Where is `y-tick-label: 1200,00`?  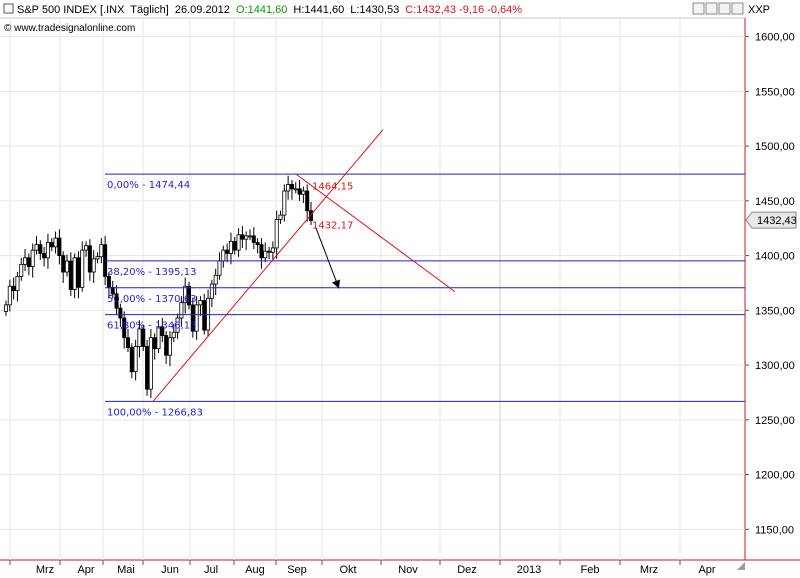 y-tick-label: 1200,00 is located at coordinates (775, 476).